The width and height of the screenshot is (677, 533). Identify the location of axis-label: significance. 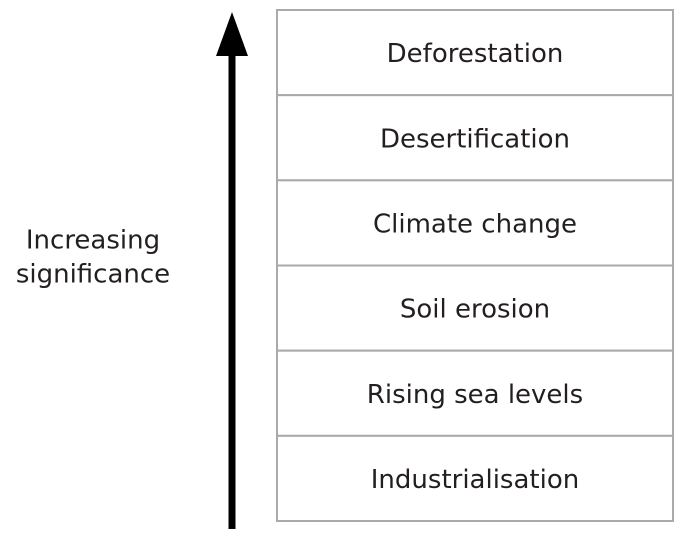
(93, 275).